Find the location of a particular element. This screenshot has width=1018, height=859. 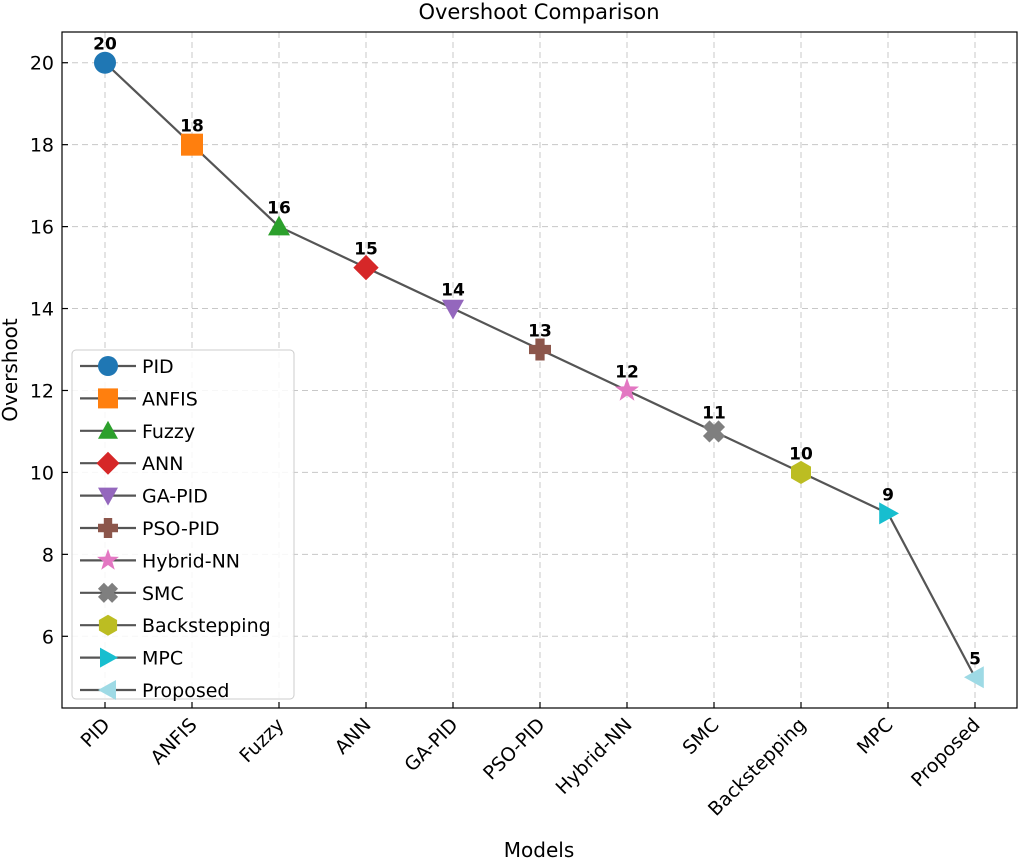

data-label: 14 is located at coordinates (453, 291).